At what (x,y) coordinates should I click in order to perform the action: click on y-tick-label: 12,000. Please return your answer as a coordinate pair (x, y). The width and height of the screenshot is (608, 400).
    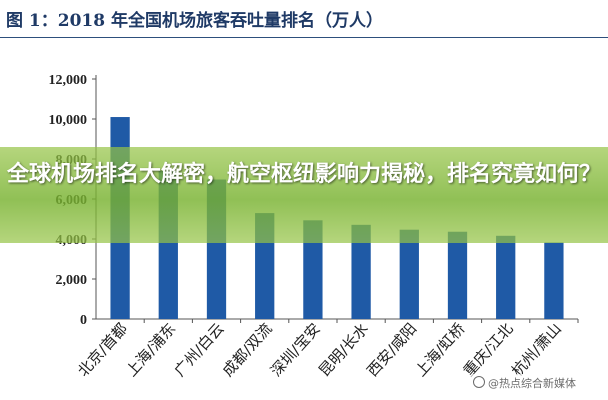
    Looking at the image, I should click on (68, 80).